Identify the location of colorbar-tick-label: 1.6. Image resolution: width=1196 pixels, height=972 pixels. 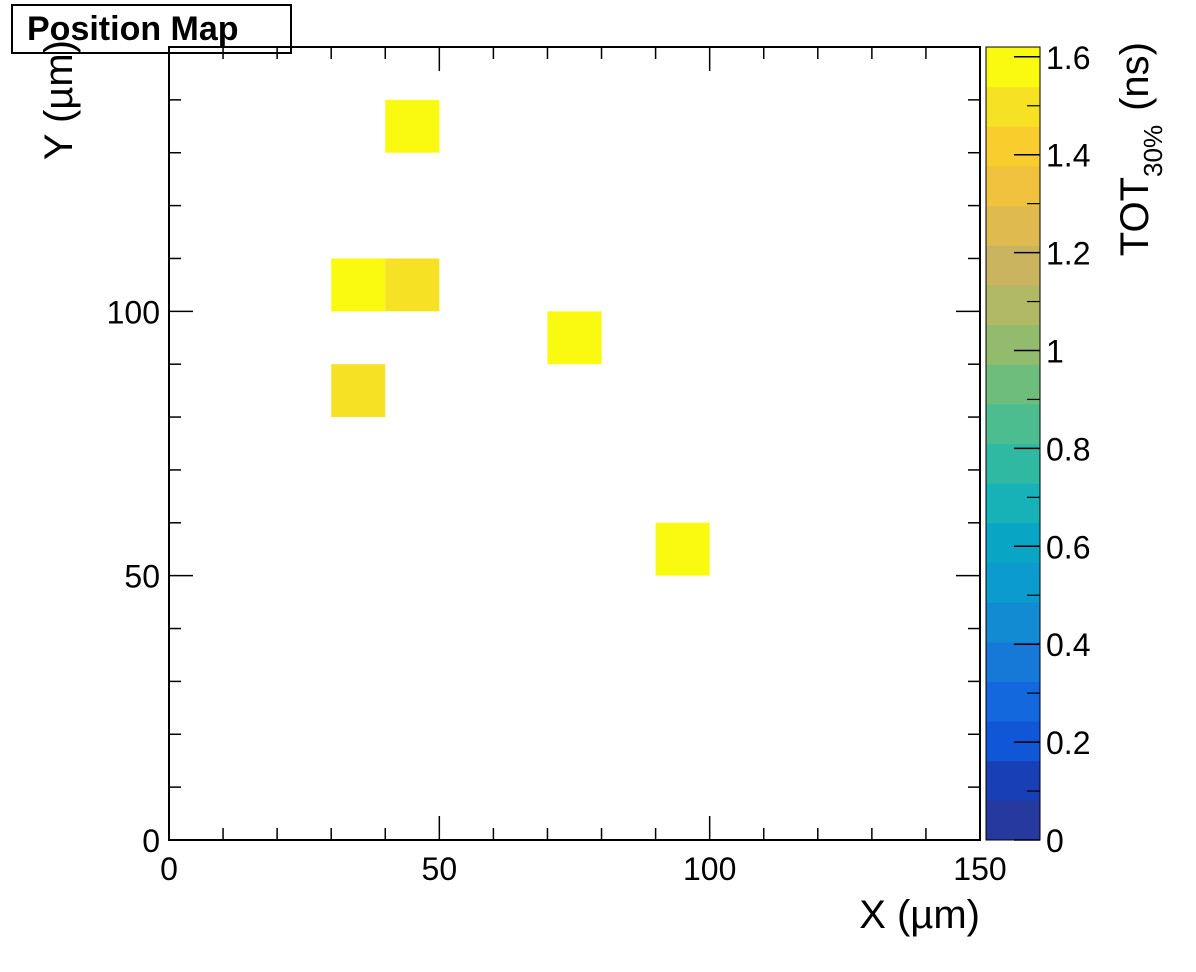
(1068, 58).